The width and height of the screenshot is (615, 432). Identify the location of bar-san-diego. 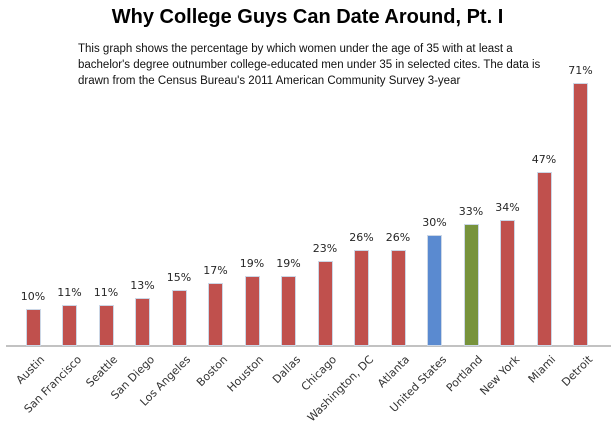
(142, 322).